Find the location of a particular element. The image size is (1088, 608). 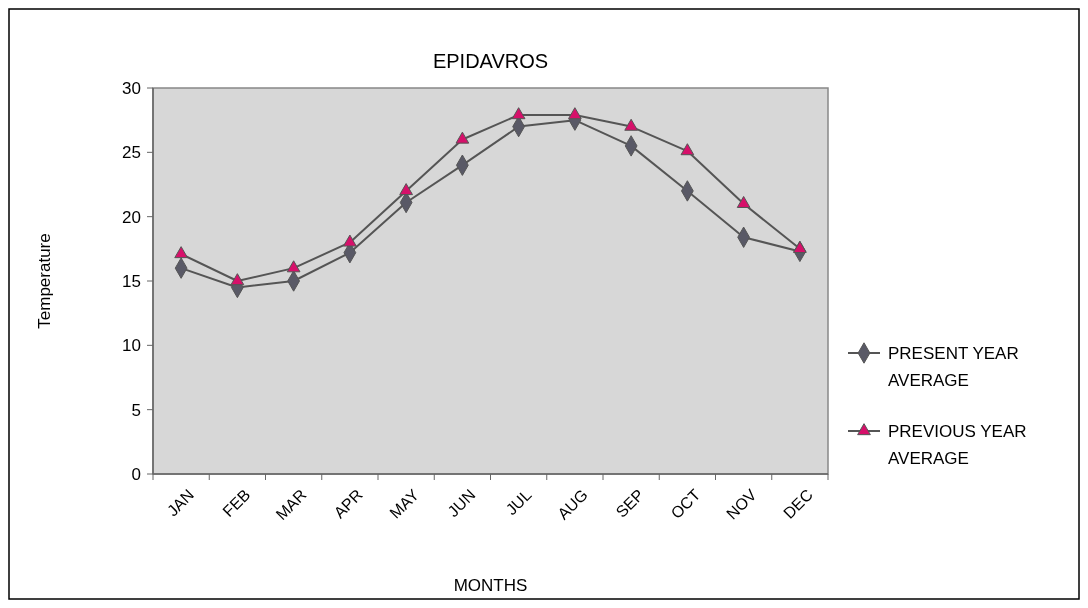

chart-title: EPIDAVROS is located at coordinates (490, 61).